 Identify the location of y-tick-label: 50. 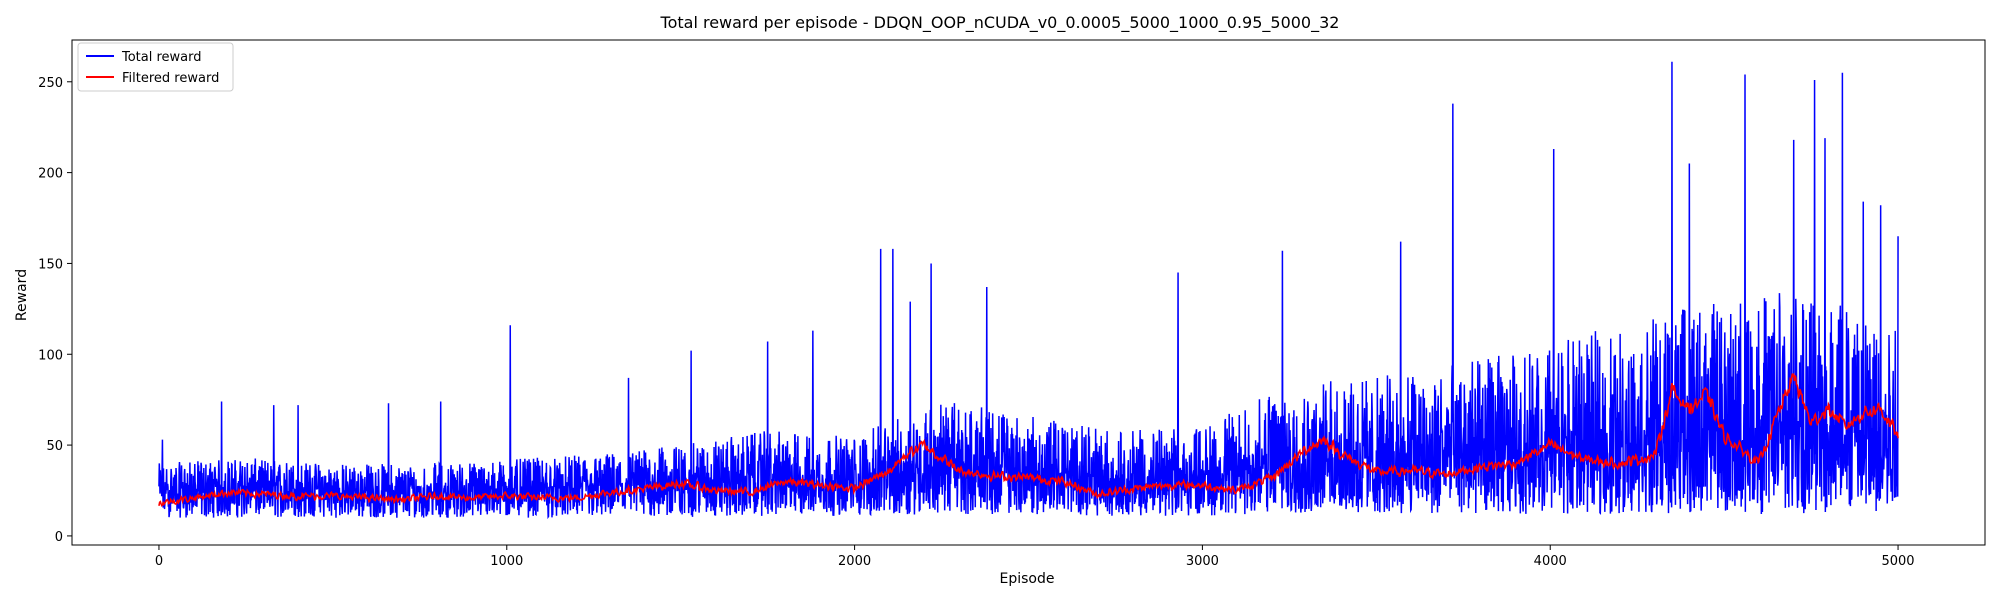
(54, 446).